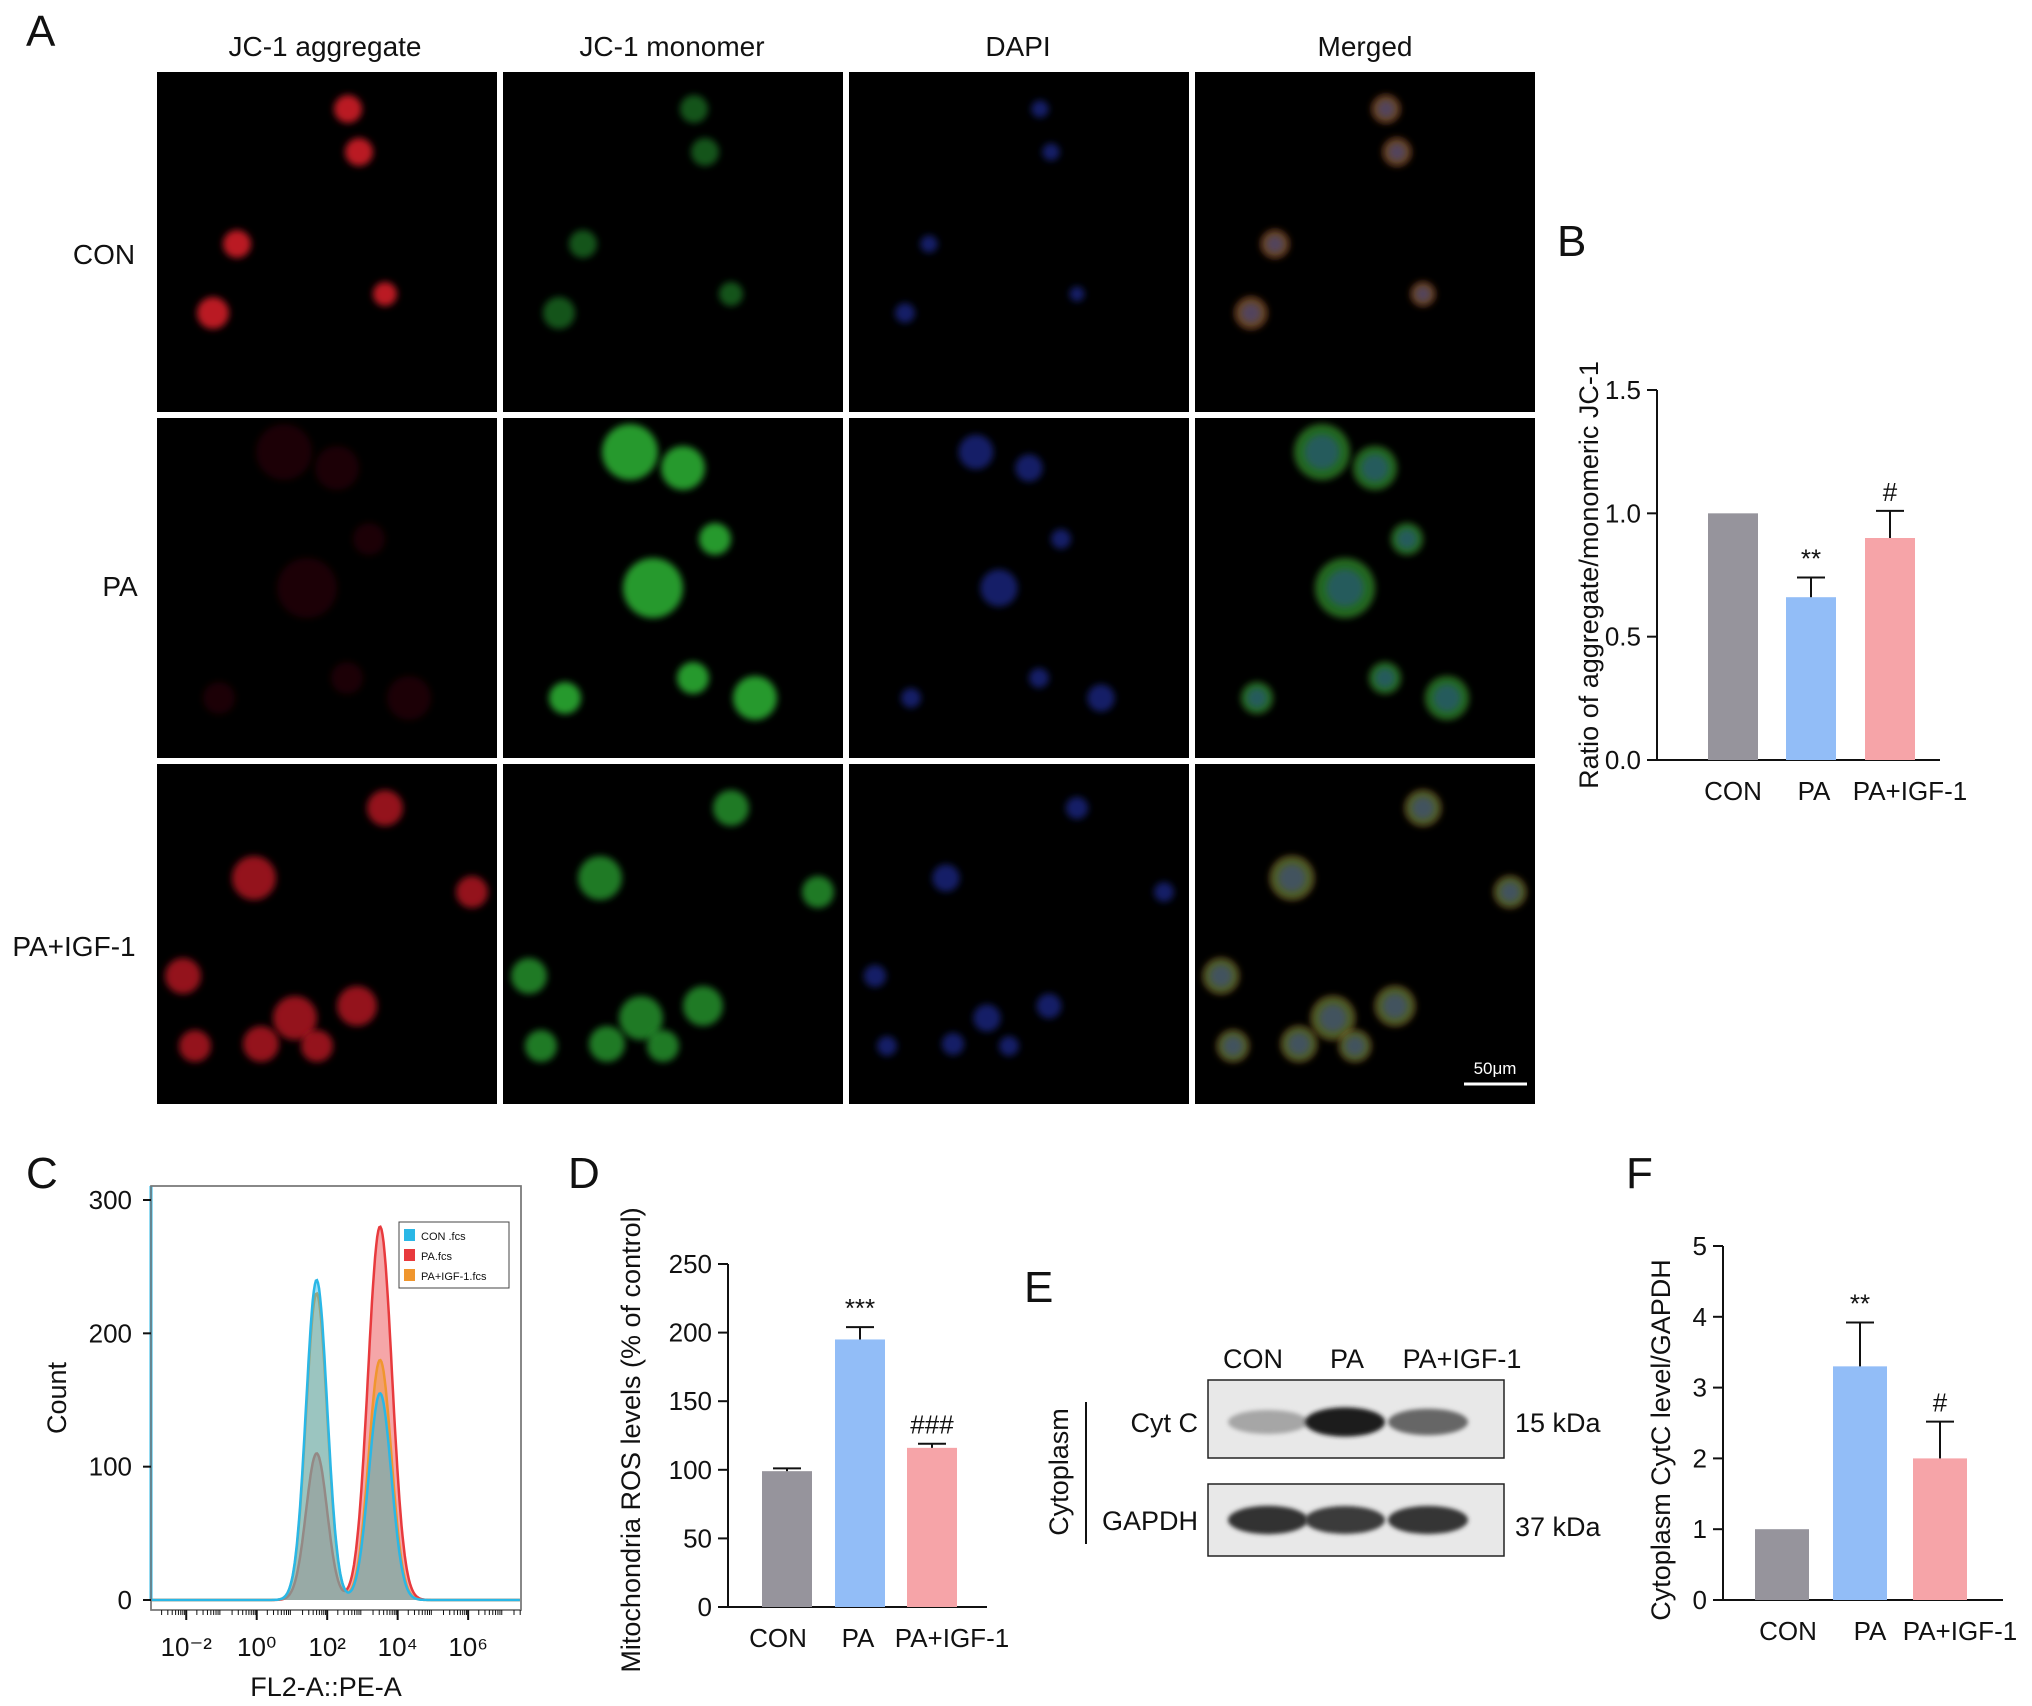  What do you see at coordinates (1571, 241) in the screenshot?
I see `panel-label-b: B` at bounding box center [1571, 241].